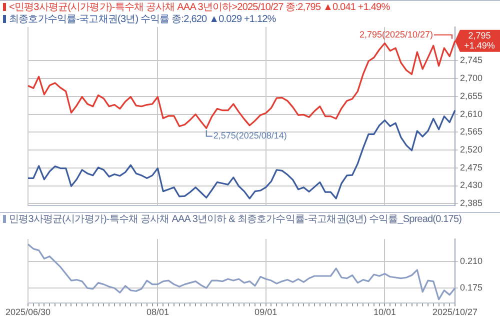 This screenshot has height=318, width=500. Describe the element at coordinates (471, 261) in the screenshot. I see `y-tick-label: 0.210` at that location.